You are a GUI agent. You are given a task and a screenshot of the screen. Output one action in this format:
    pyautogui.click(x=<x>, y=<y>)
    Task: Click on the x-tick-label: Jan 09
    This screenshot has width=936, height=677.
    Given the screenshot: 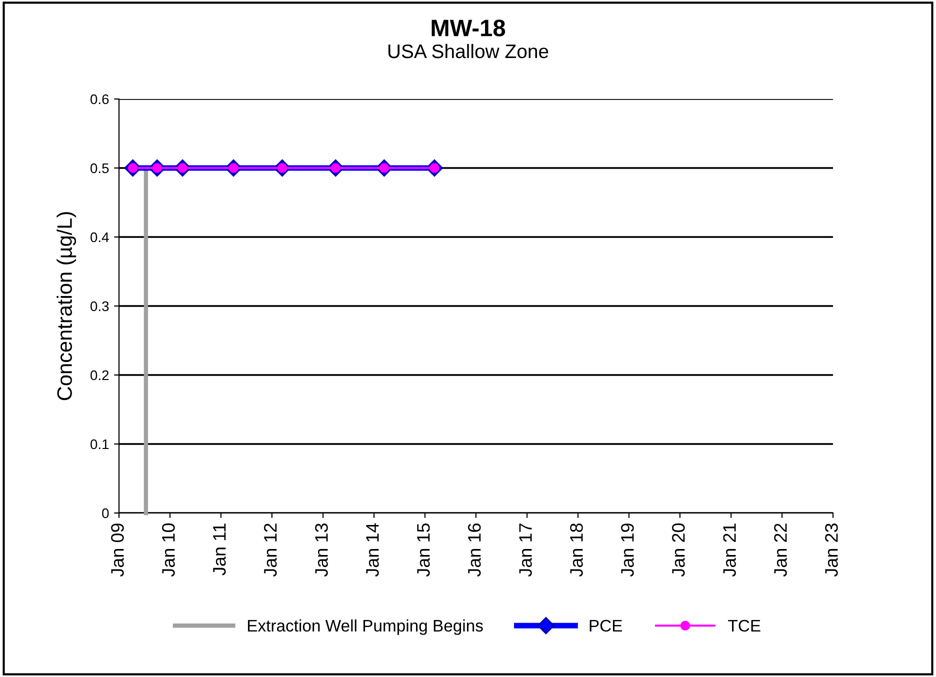 What is the action you would take?
    pyautogui.click(x=117, y=550)
    